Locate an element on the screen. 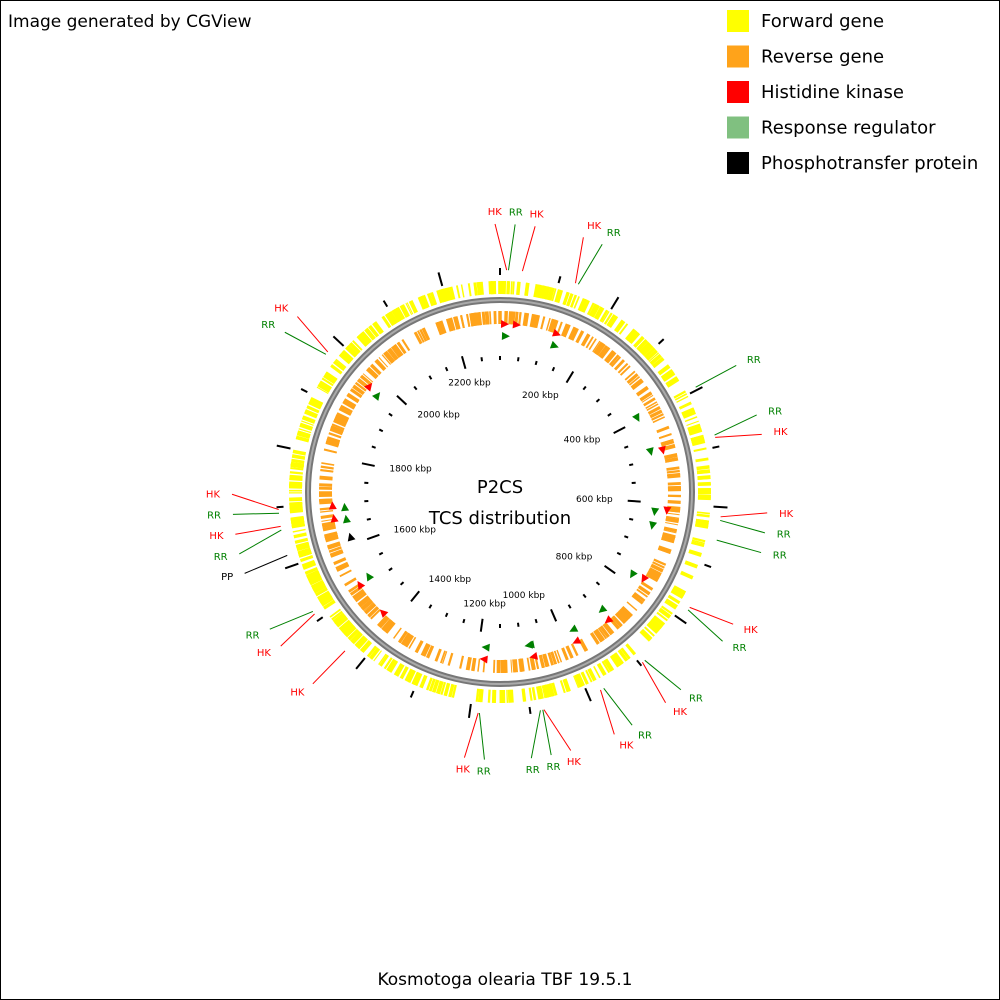 This screenshot has width=1000, height=1000. feature-label: HK is located at coordinates (780, 432).